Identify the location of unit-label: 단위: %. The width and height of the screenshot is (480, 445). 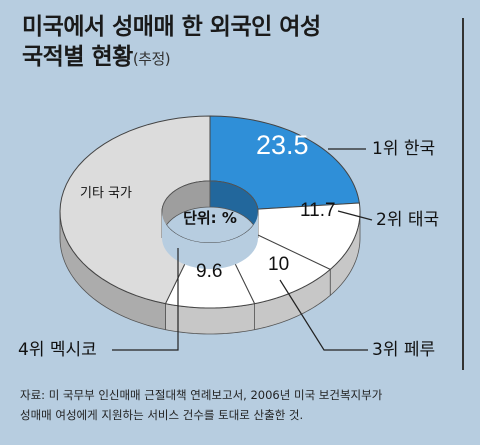
(210, 218).